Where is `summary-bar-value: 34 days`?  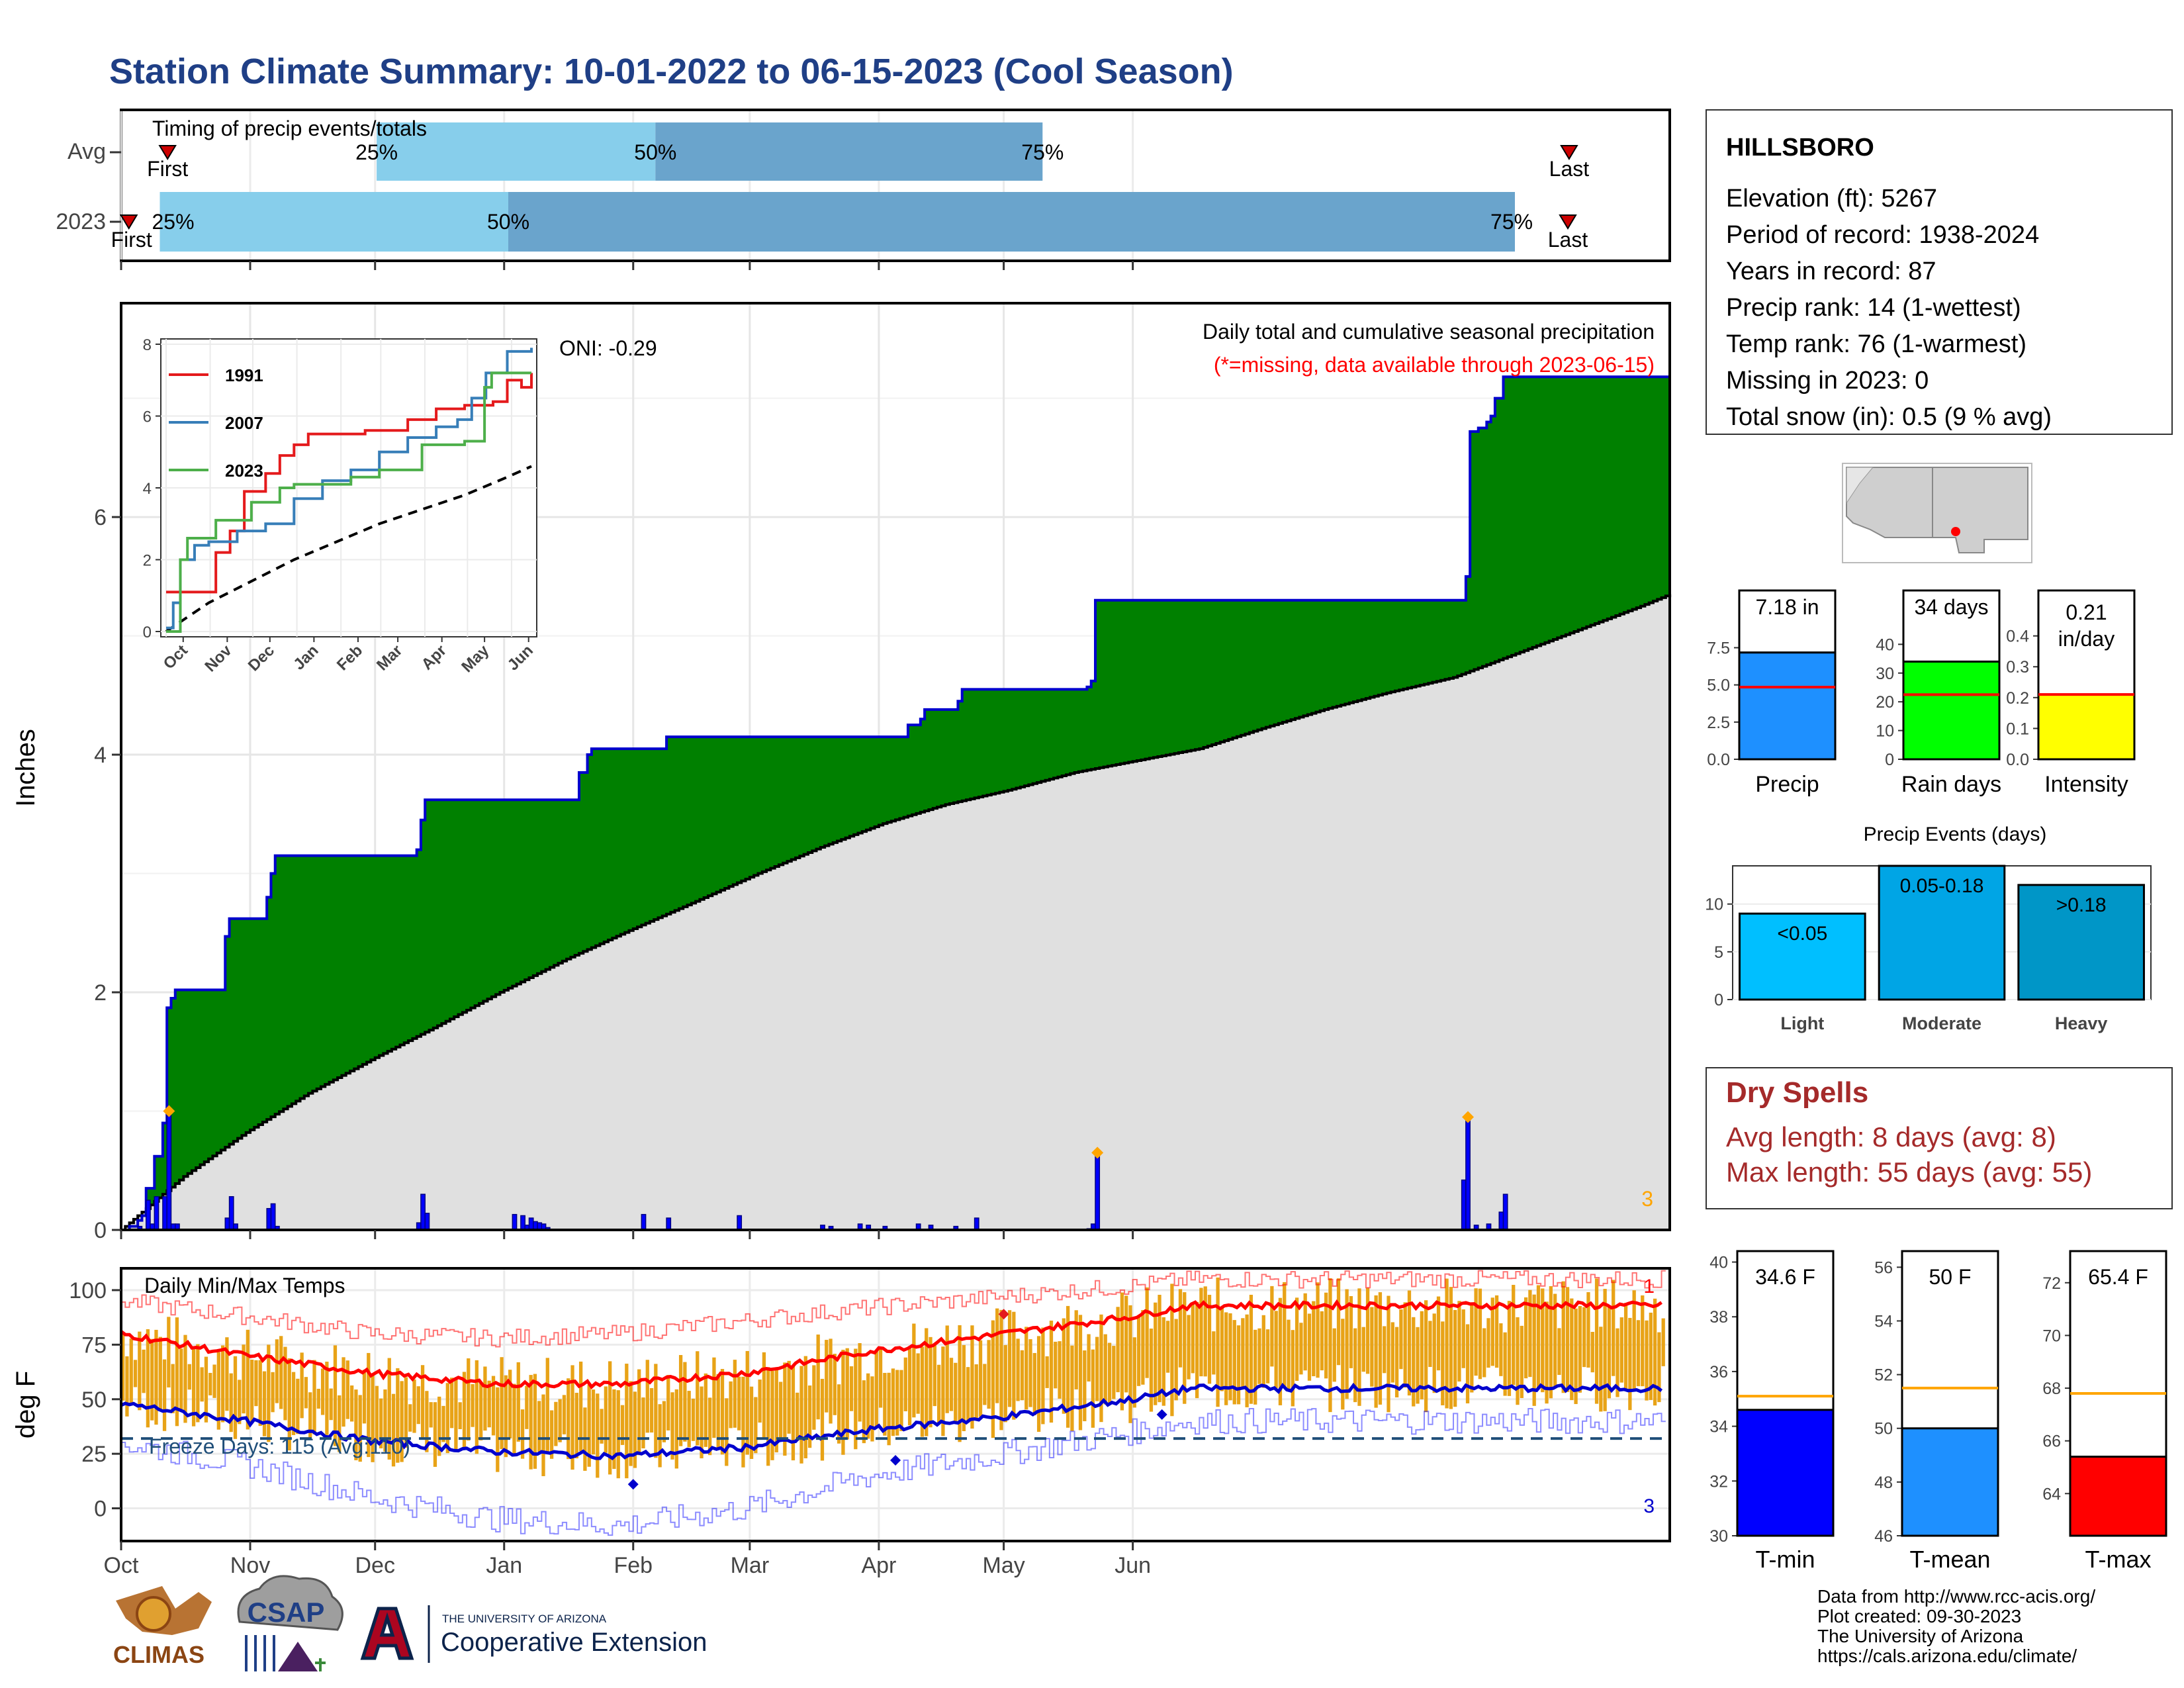 summary-bar-value: 34 days is located at coordinates (1951, 607).